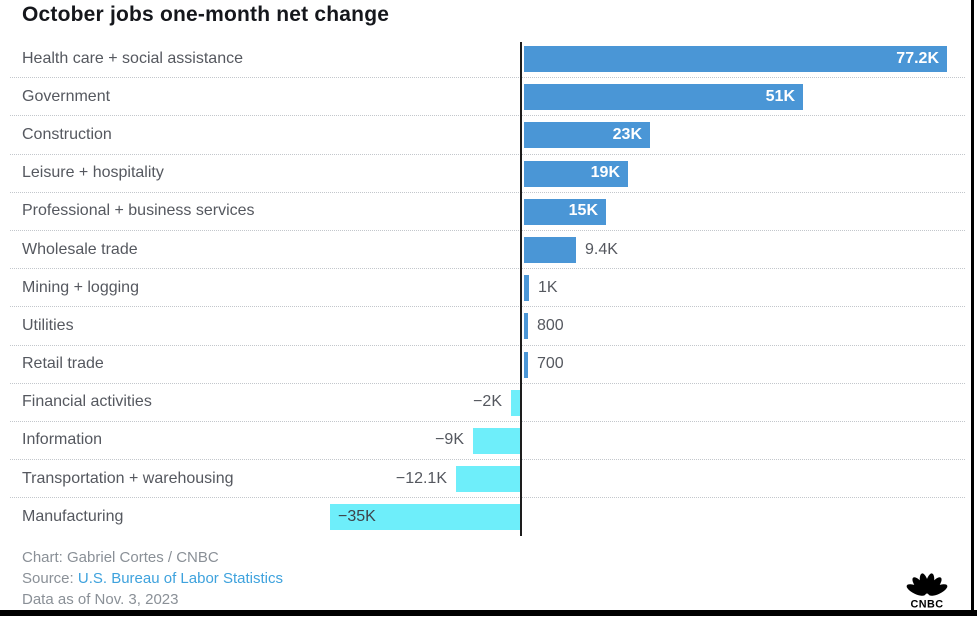 The width and height of the screenshot is (977, 618). I want to click on bar-row: Construction 23K, so click(487, 135).